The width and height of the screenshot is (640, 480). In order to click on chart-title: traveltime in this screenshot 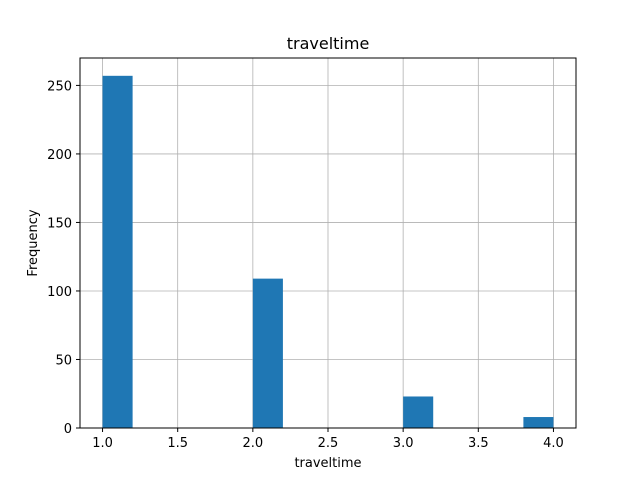, I will do `click(328, 43)`.